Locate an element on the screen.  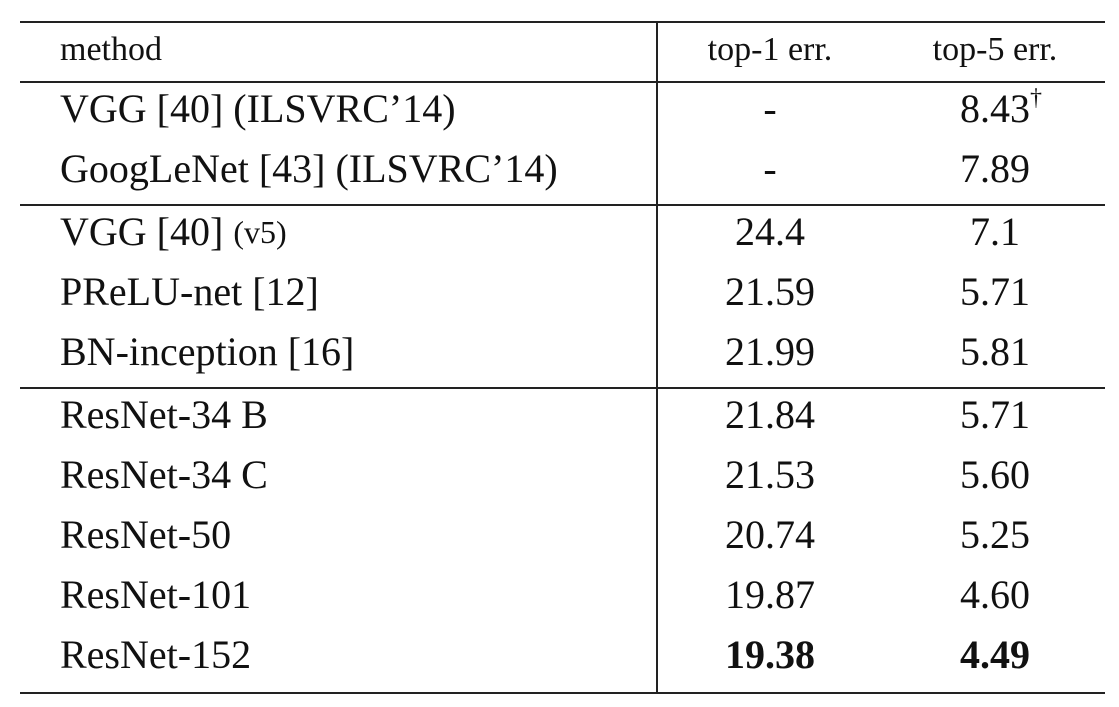
cell-text: 4.49 is located at coordinates (995, 654).